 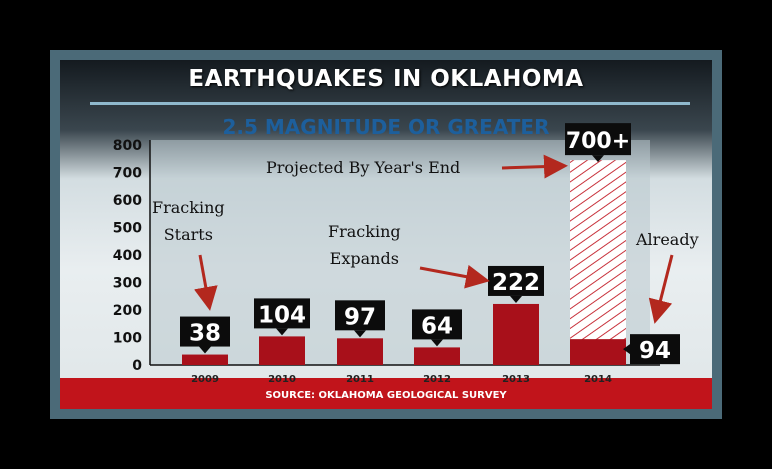 I want to click on bar-projected, so click(x=598, y=262).